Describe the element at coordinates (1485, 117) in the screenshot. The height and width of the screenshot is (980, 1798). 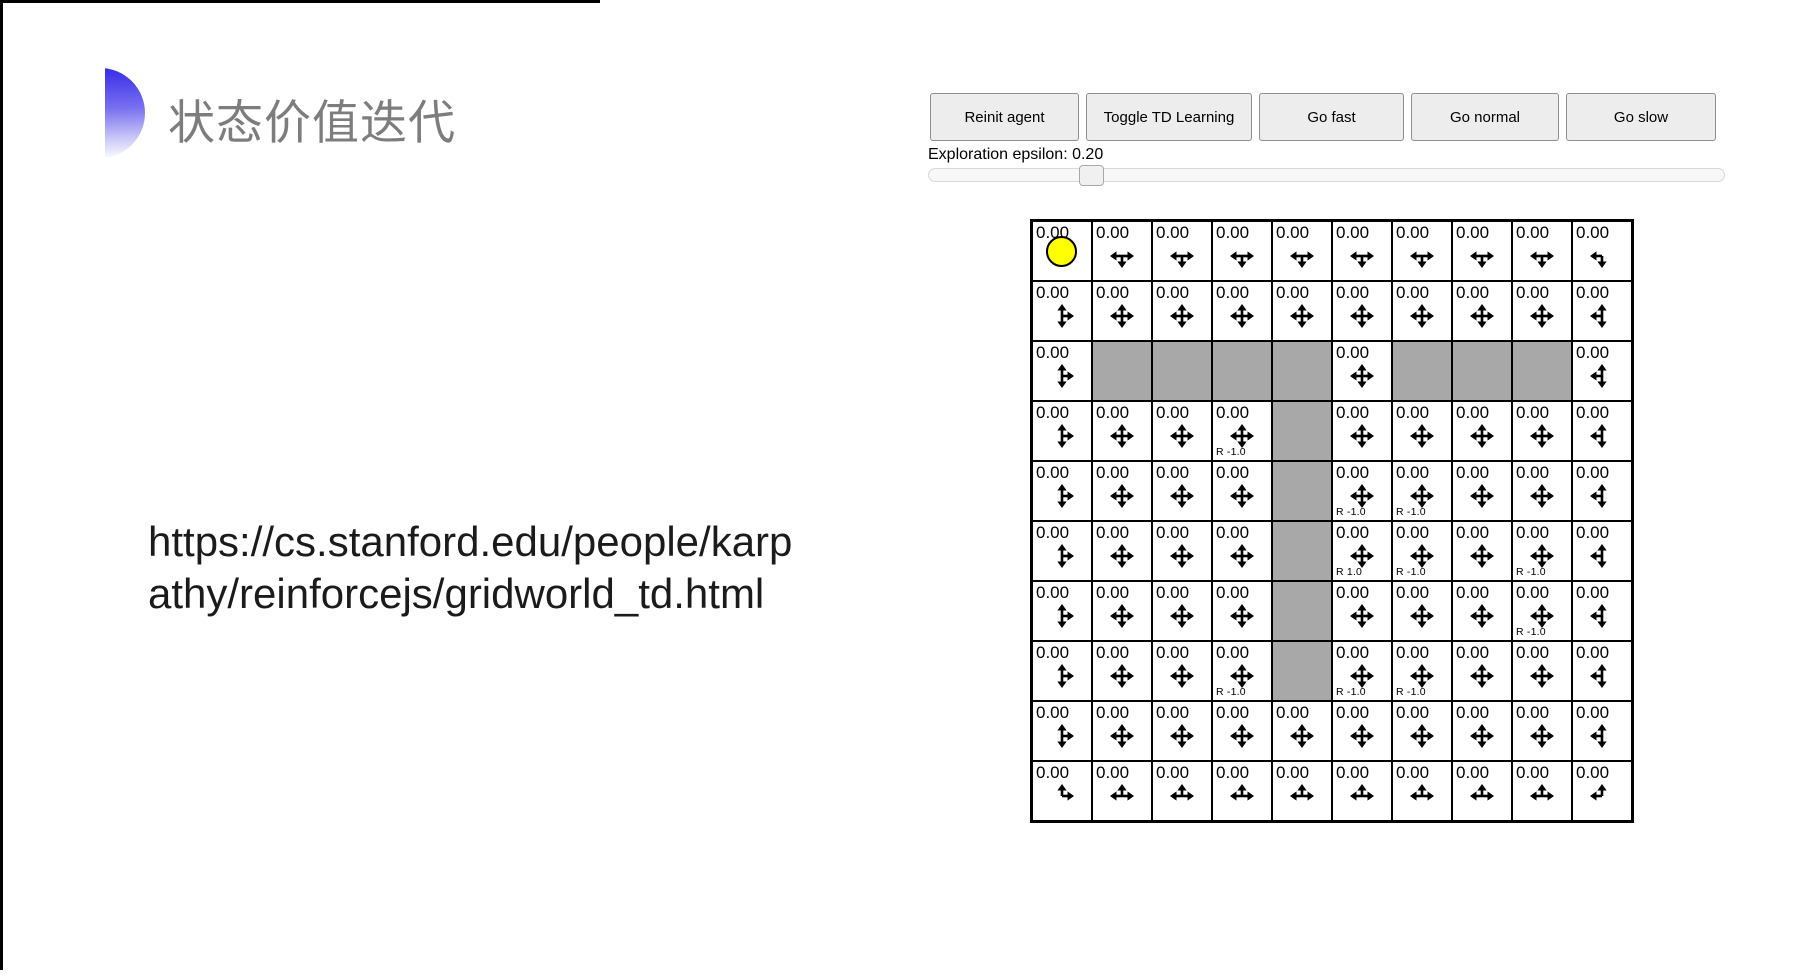
I see `go-normal-button: Go normal` at that location.